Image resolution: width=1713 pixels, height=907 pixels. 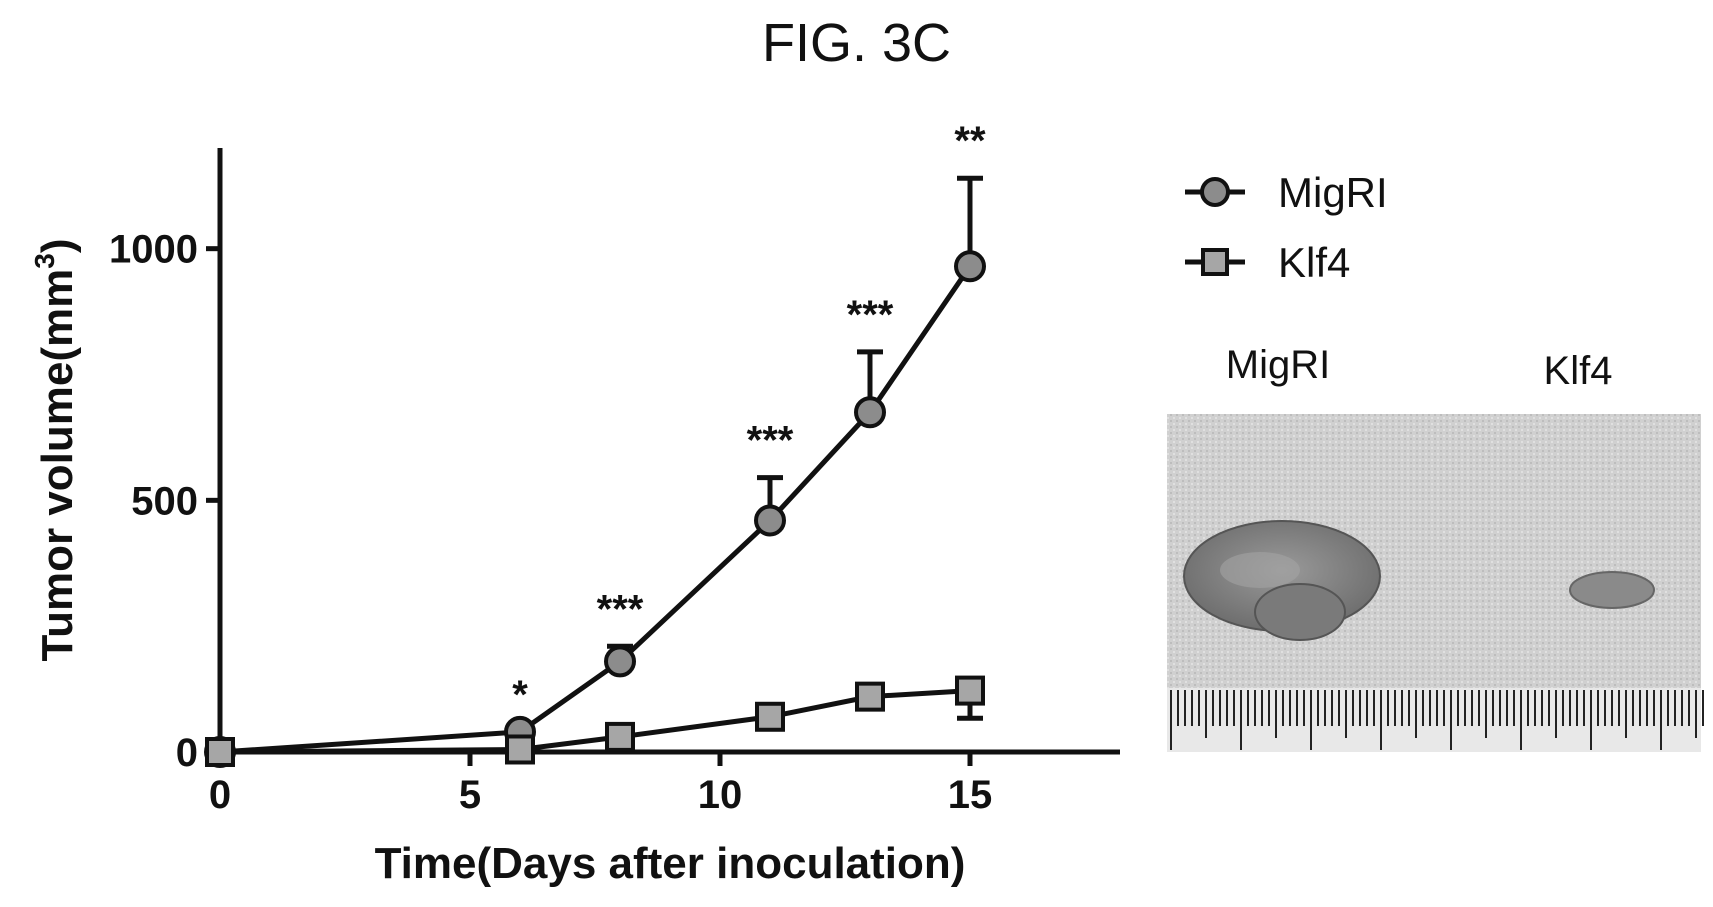 I want to click on x-tick-label: 5, so click(x=470, y=795).